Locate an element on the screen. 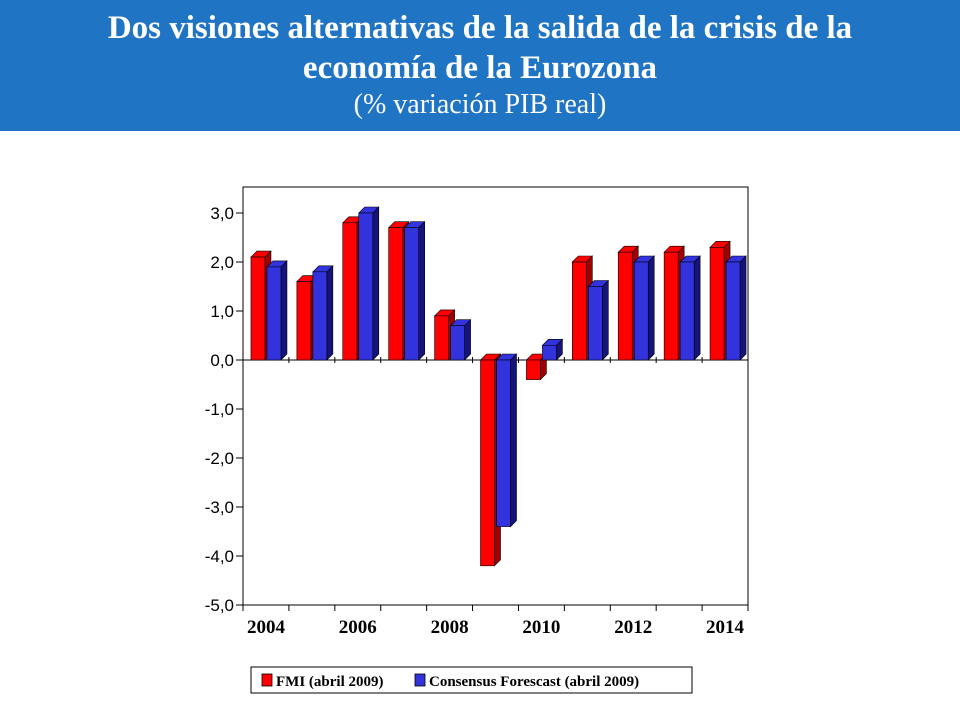 Image resolution: width=960 pixels, height=720 pixels. y-tick-label: -5,0 is located at coordinates (219, 605).